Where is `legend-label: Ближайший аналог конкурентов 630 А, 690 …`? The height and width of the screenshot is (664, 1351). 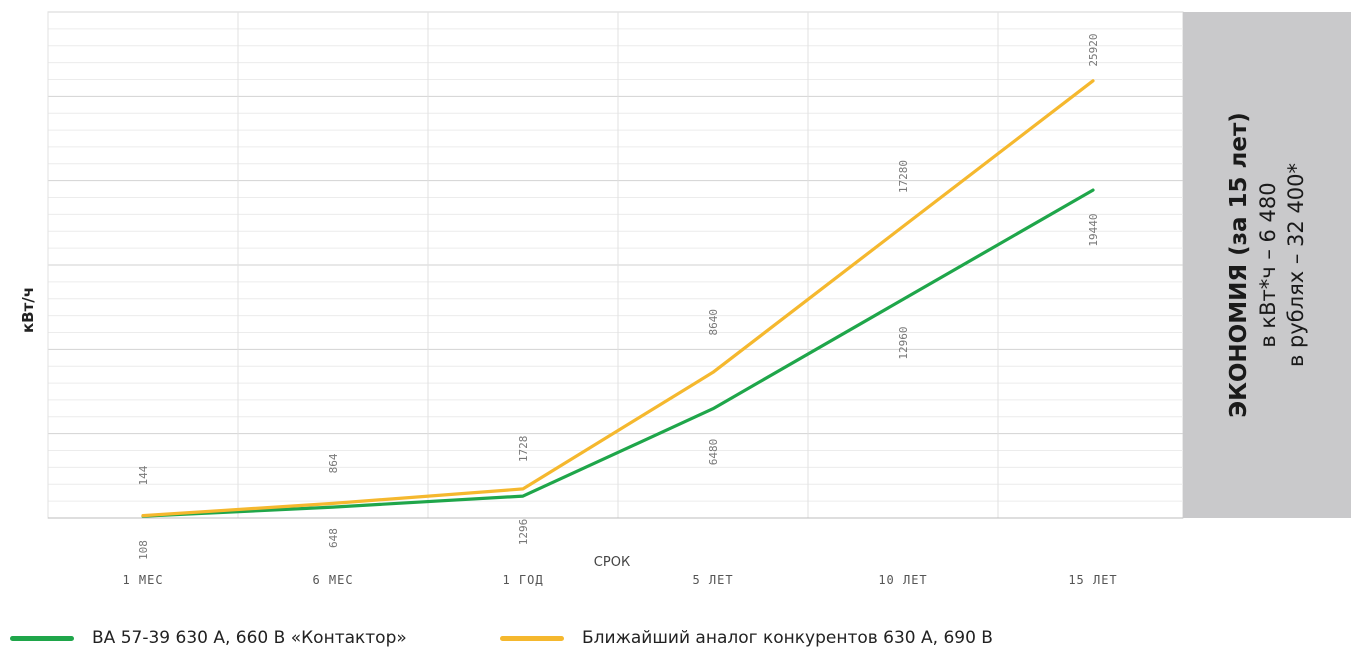 legend-label: Ближайший аналог конкурентов 630 А, 690 … is located at coordinates (787, 638).